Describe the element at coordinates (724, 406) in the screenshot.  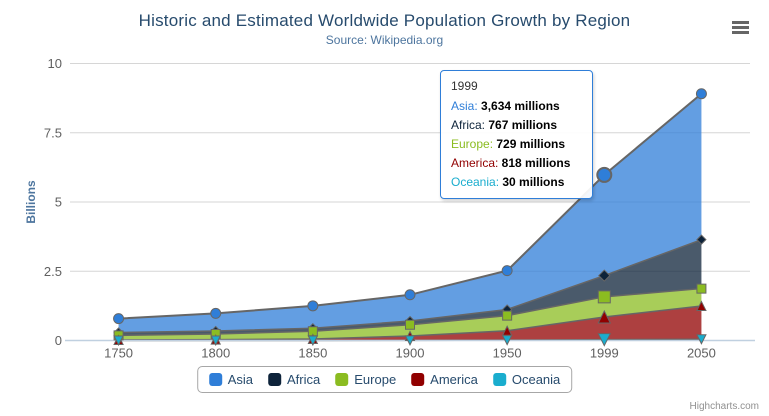
I see `credits-link: Highcharts.com` at that location.